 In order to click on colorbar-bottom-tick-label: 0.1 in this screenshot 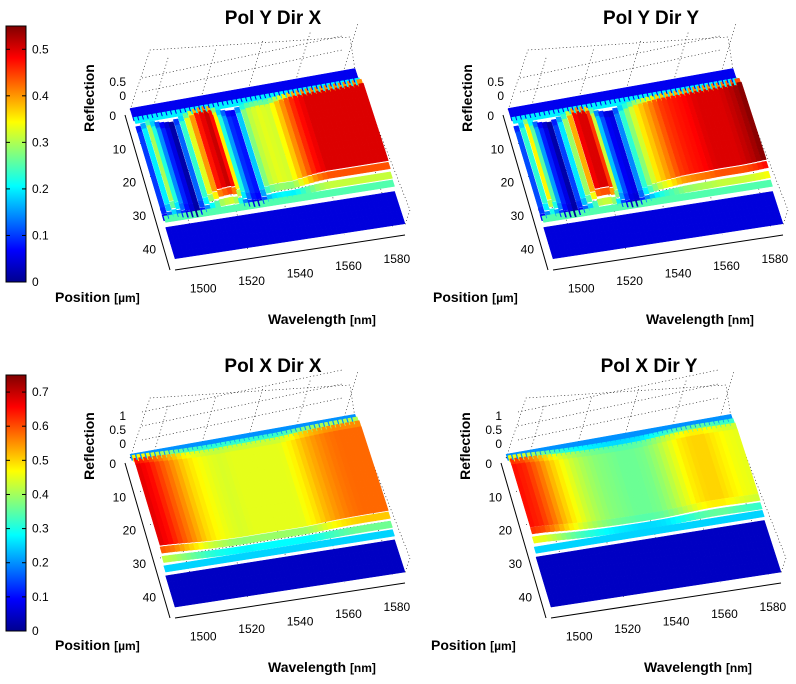, I will do `click(40, 597)`.